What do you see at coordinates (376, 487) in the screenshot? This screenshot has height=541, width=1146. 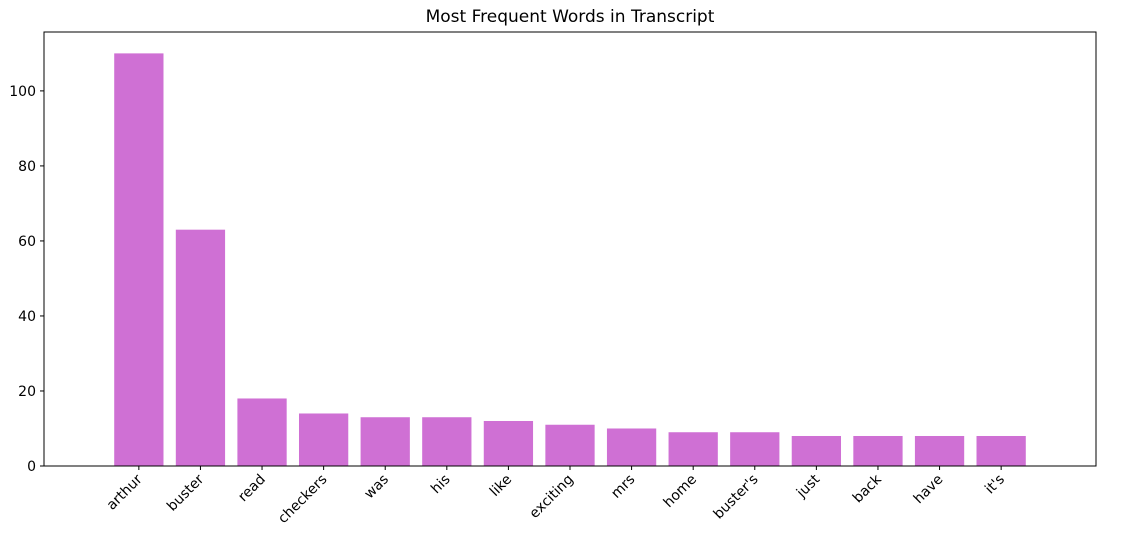 I see `x-tick-label: was` at bounding box center [376, 487].